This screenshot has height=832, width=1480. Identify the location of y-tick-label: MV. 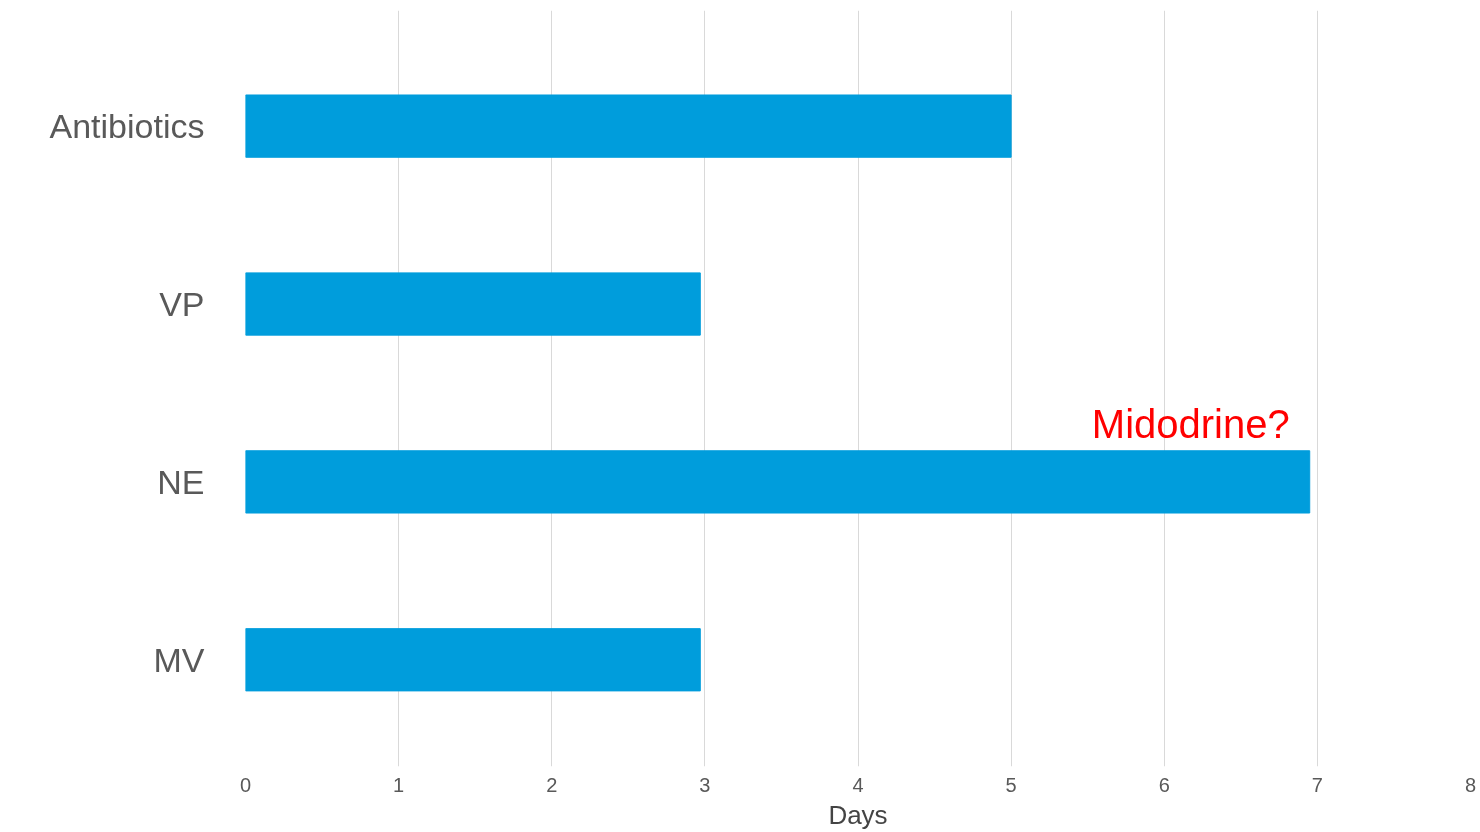
(179, 659).